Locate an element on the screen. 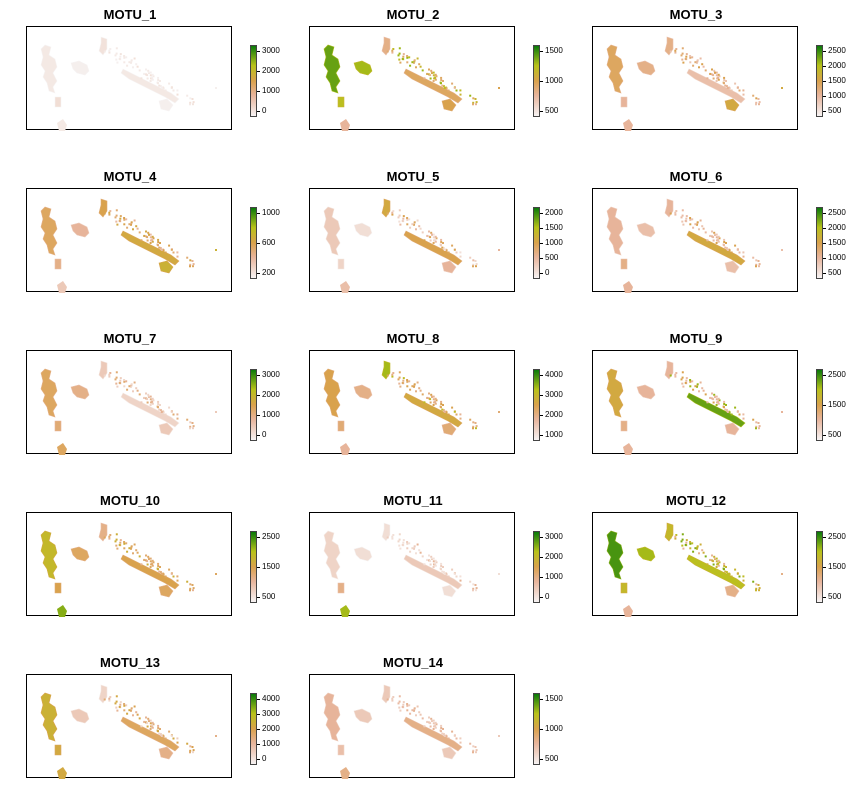 The width and height of the screenshot is (848, 809). map-panel: MOTU_2 1500 1000 500 is located at coordinates (423, 73).